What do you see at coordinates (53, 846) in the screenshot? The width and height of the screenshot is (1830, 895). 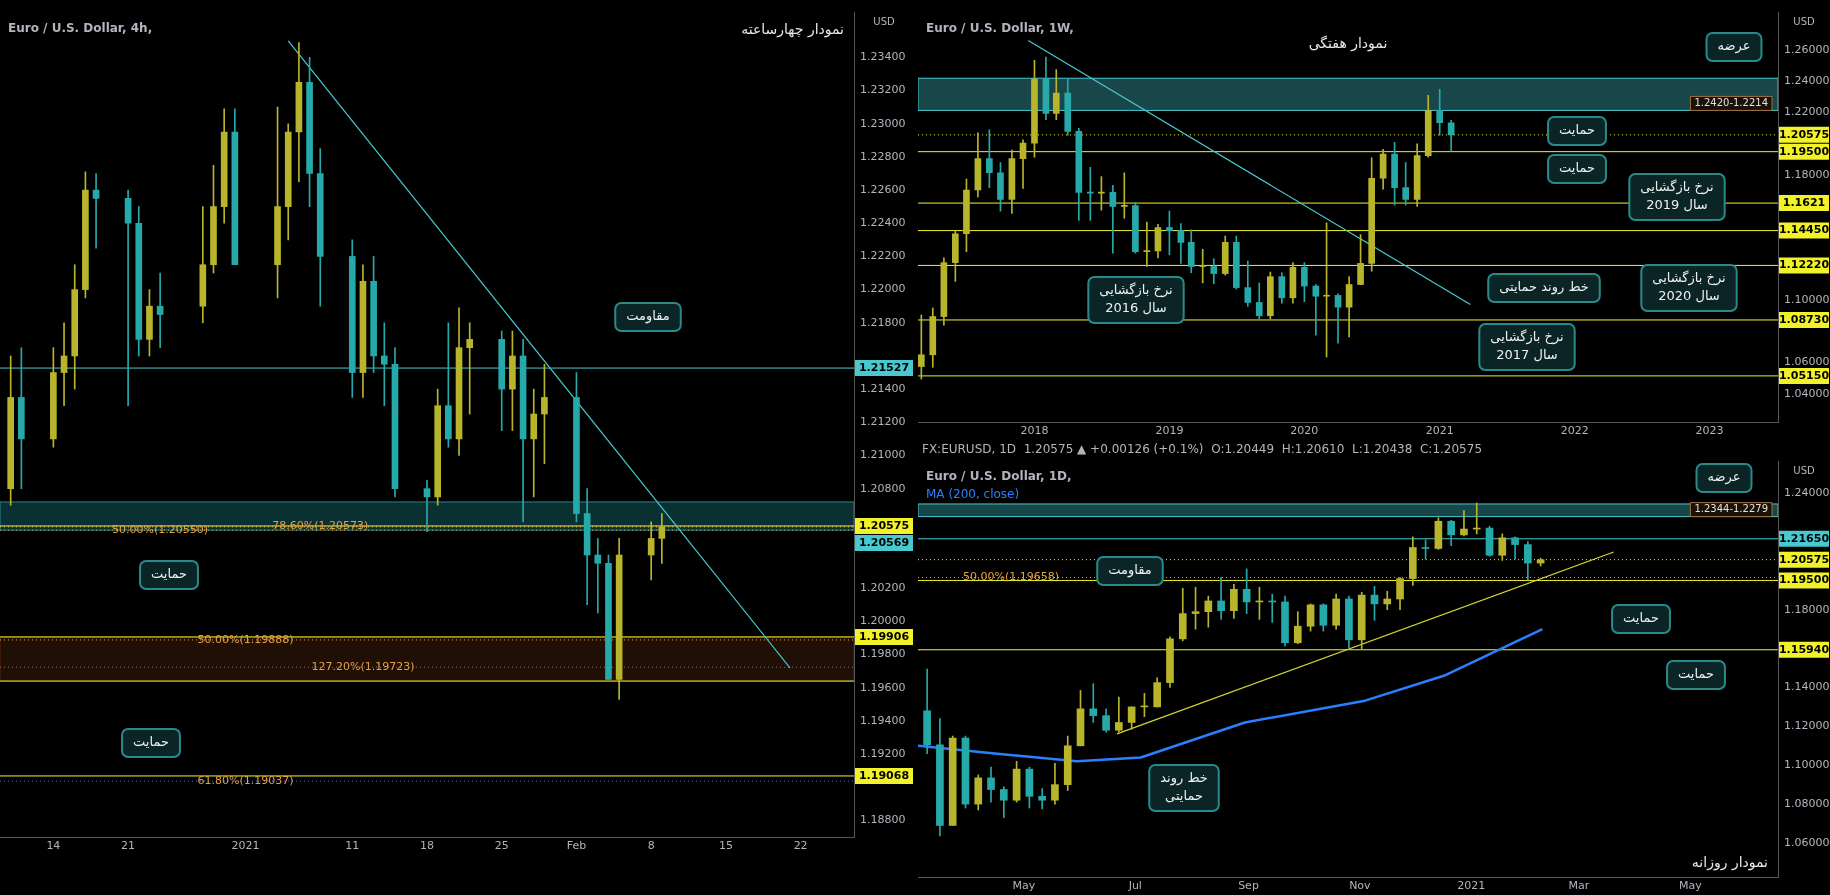 I see `x-tick-label: 14` at bounding box center [53, 846].